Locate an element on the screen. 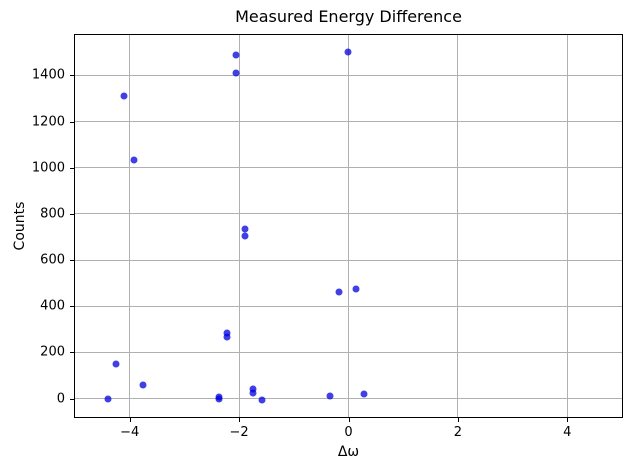 The height and width of the screenshot is (470, 630). x-tick-label: −4 is located at coordinates (130, 432).